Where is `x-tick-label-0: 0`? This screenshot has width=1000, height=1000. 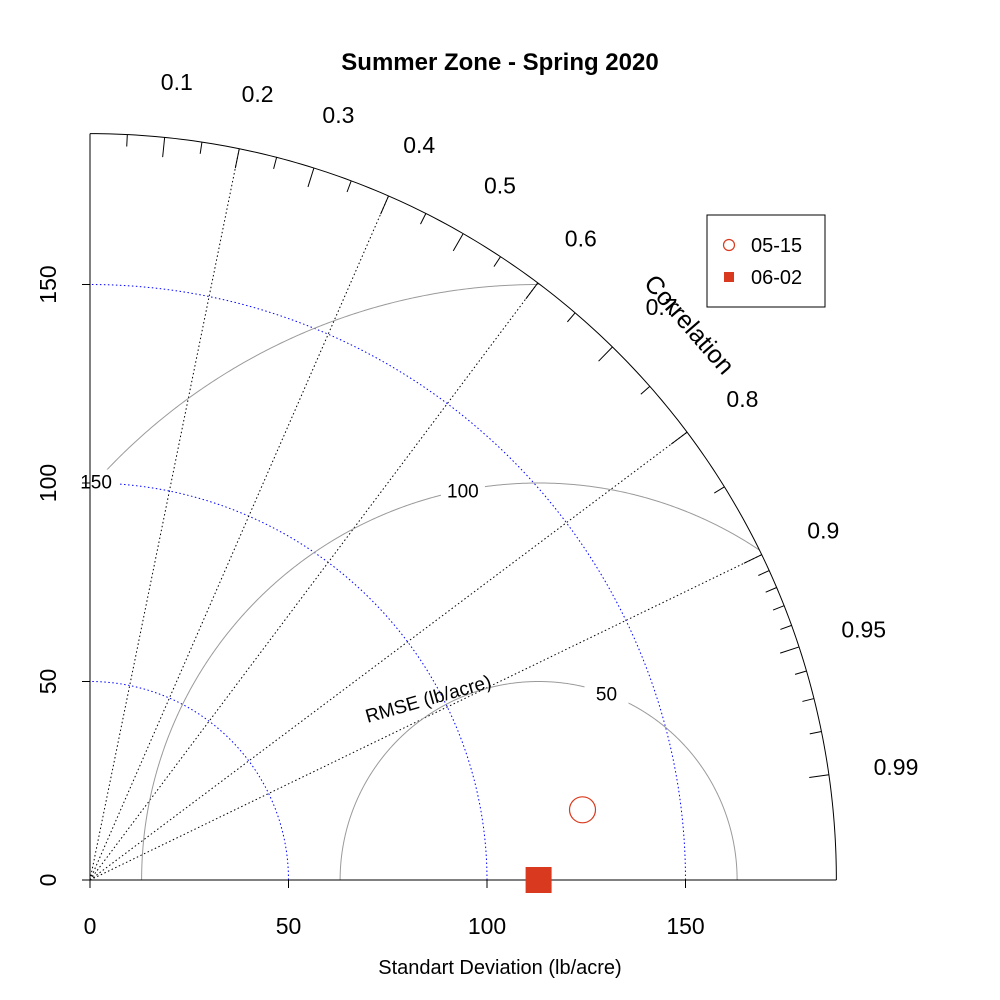 x-tick-label-0: 0 is located at coordinates (90, 926).